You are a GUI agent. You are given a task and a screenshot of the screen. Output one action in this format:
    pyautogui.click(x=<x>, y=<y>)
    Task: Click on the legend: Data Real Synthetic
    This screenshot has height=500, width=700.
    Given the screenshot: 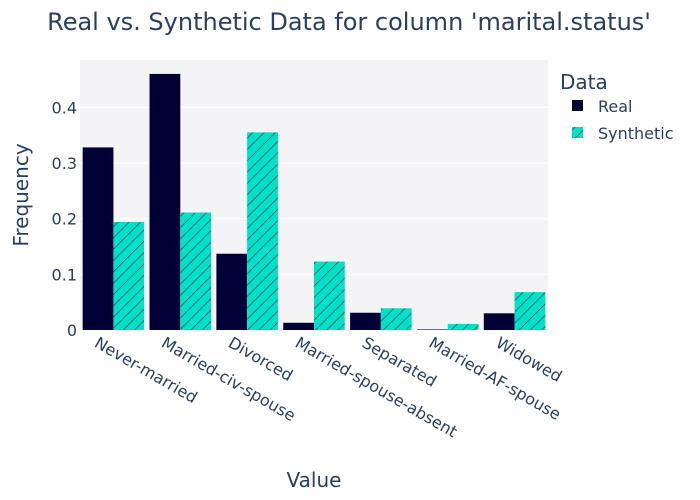 What is the action you would take?
    pyautogui.click(x=617, y=106)
    